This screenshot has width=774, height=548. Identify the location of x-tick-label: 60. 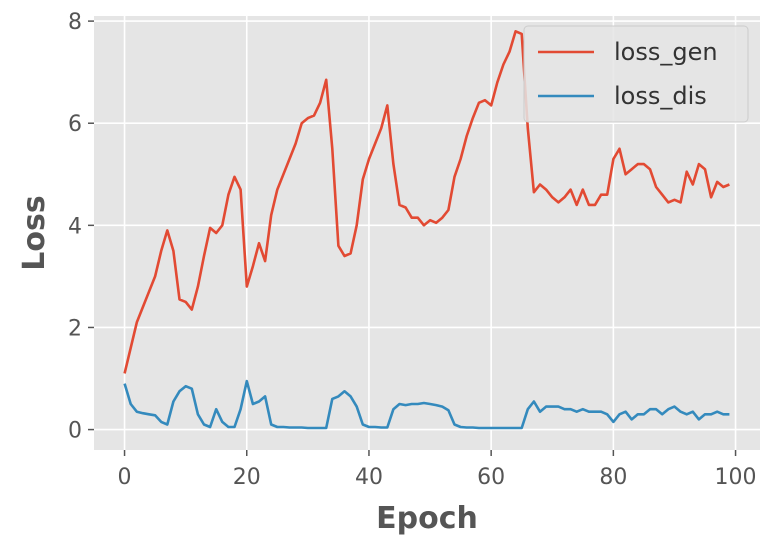
(491, 477).